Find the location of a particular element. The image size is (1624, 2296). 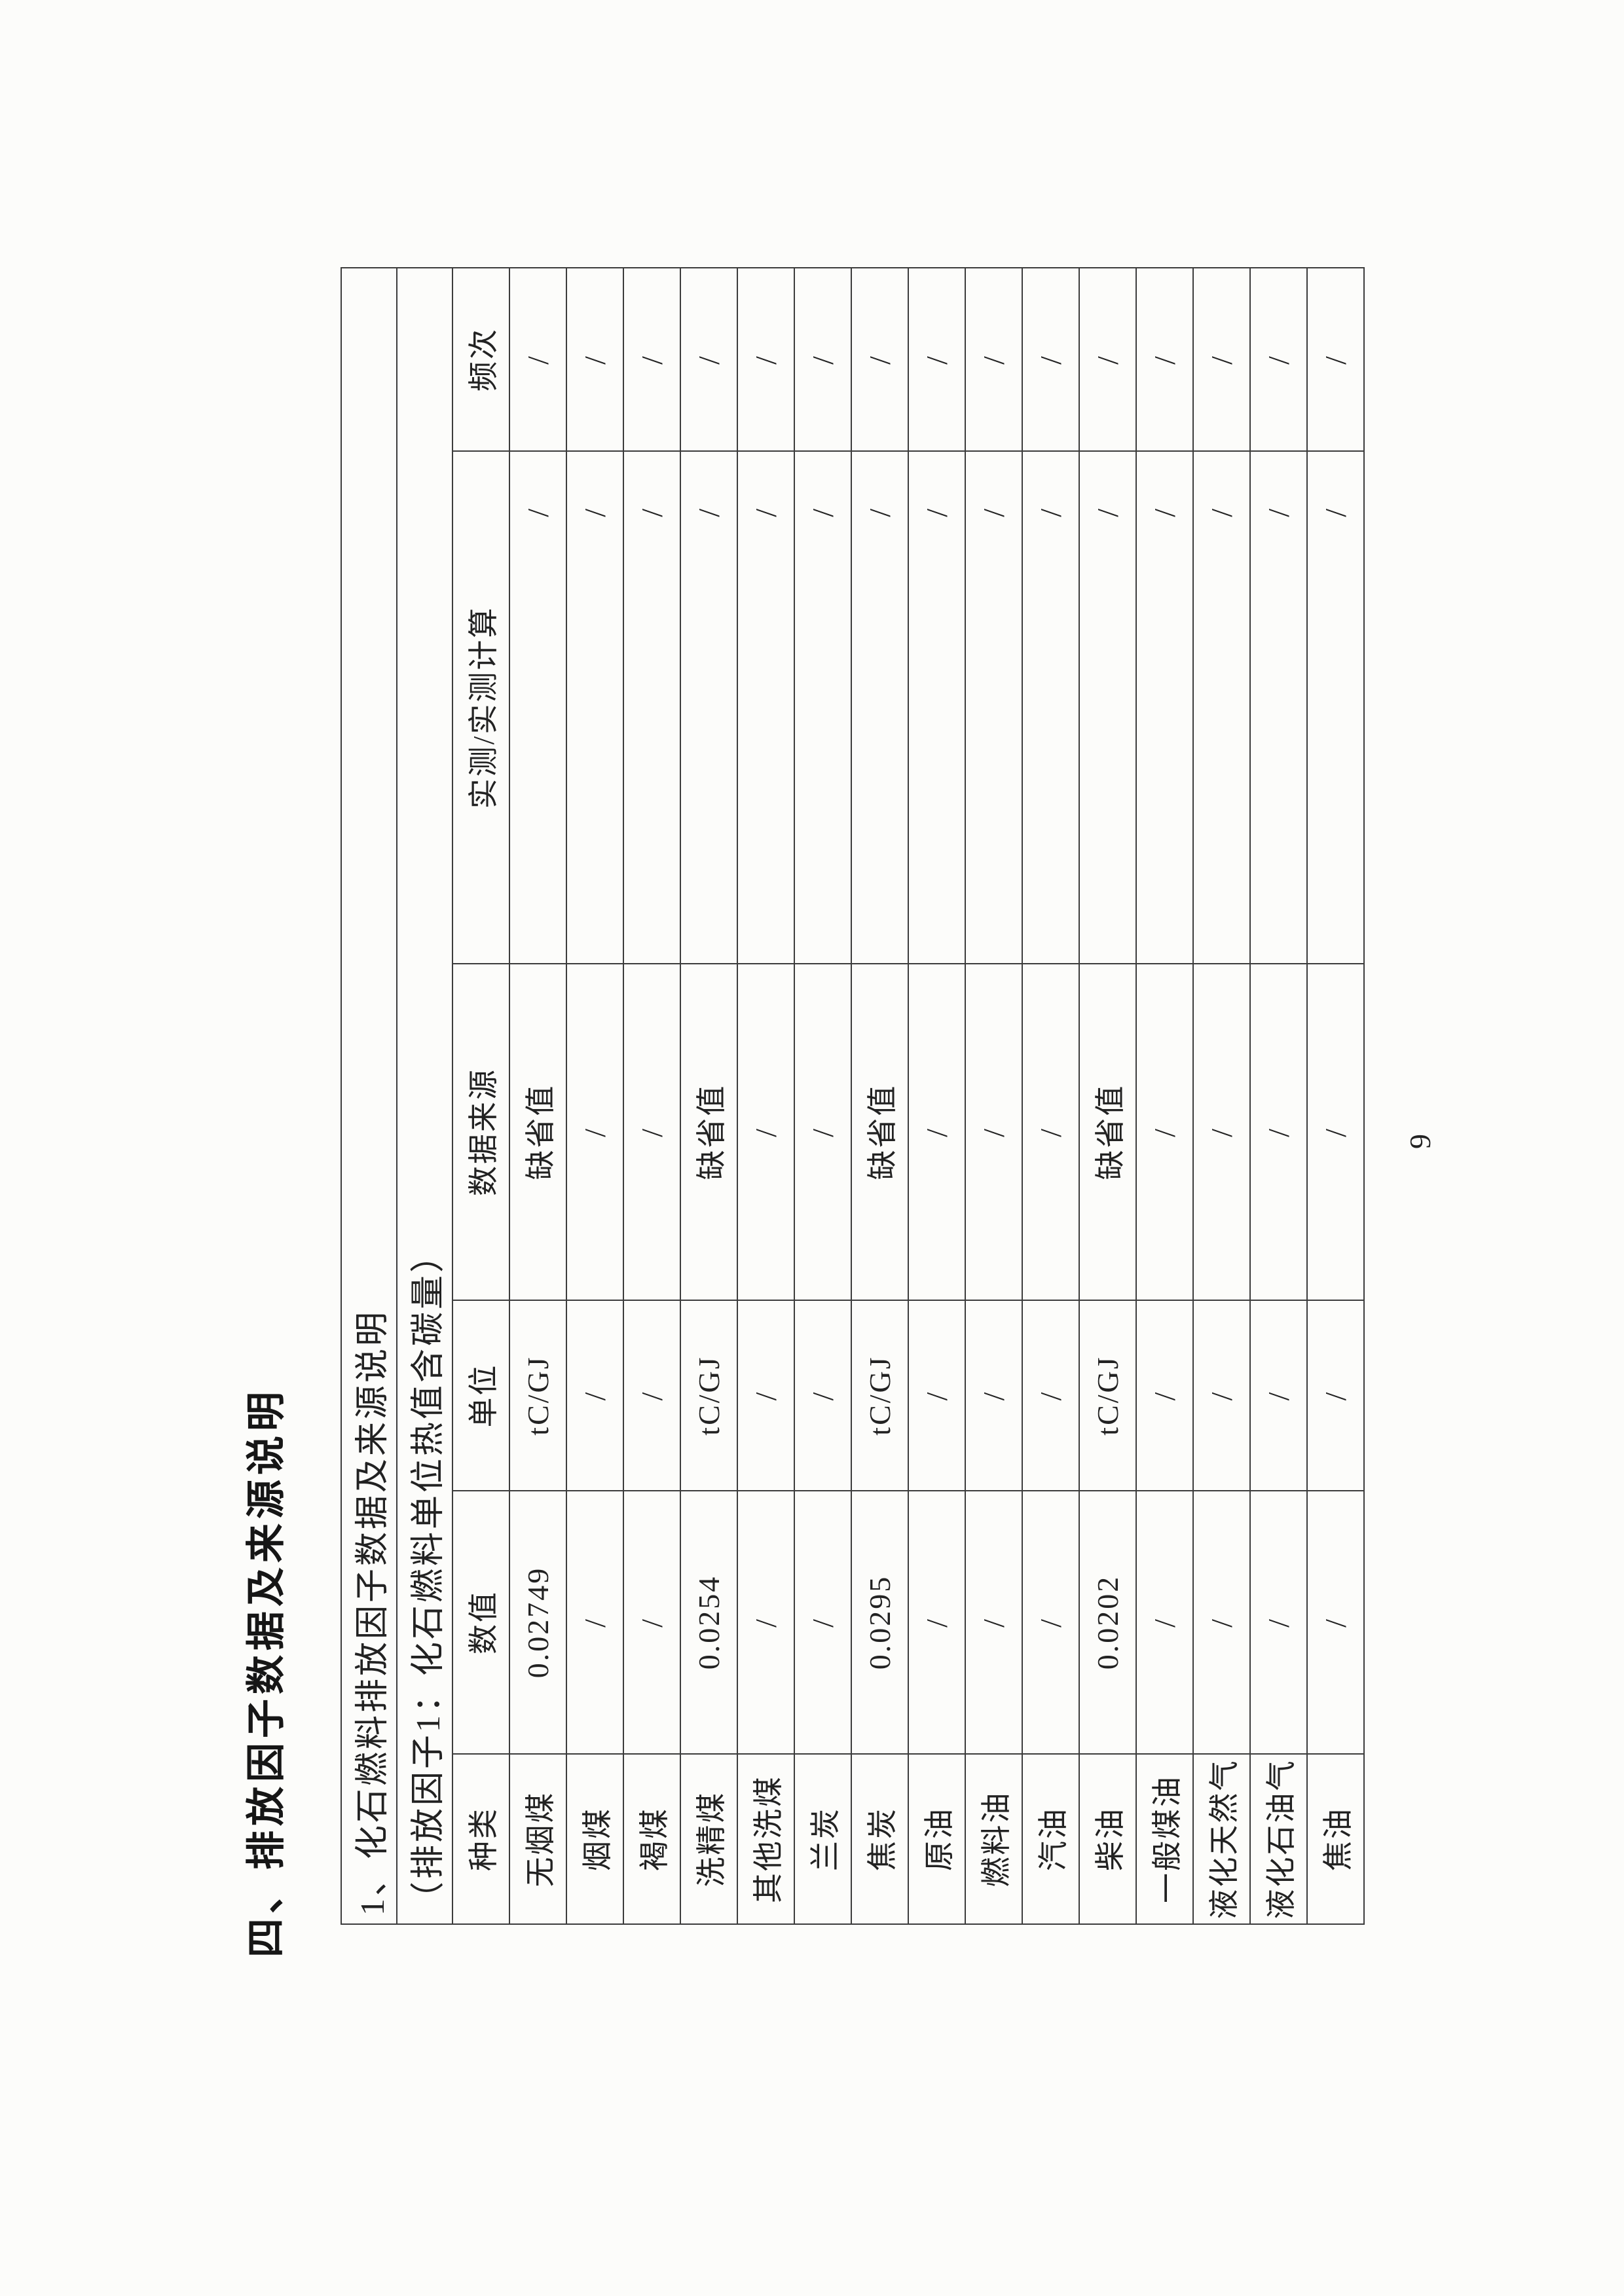

table-row: 原油 / / / / / is located at coordinates (936, 1095).